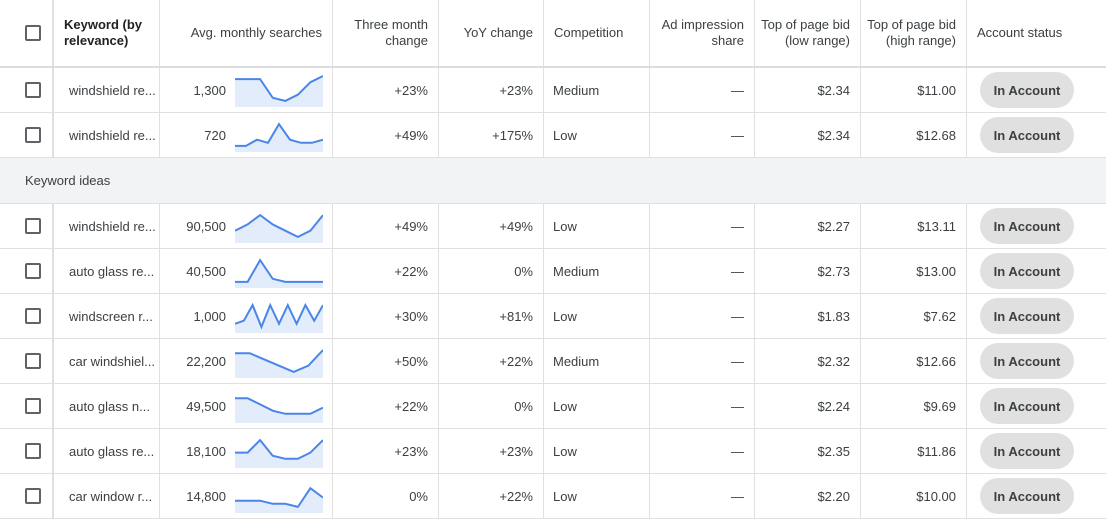 The image size is (1106, 519). Describe the element at coordinates (936, 496) in the screenshot. I see `bid-high-value: $10.00` at that location.